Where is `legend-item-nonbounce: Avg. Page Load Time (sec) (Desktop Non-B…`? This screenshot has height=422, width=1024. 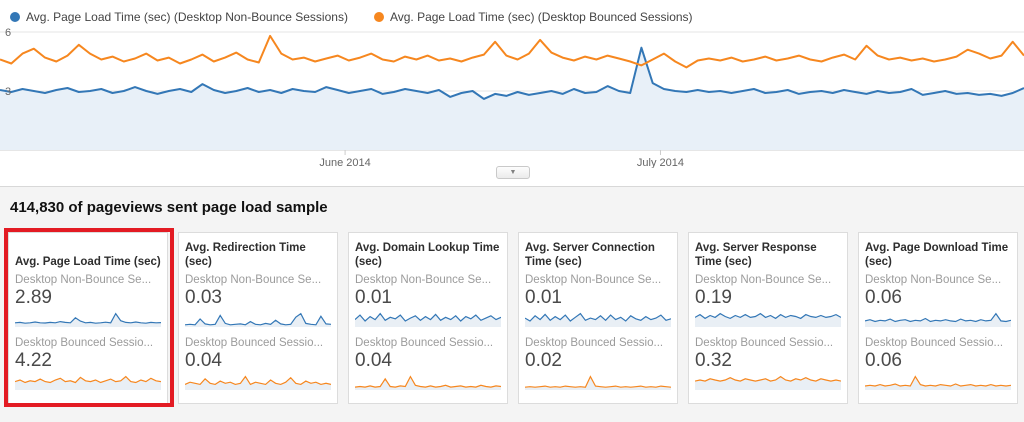 legend-item-nonbounce: Avg. Page Load Time (sec) (Desktop Non-B… is located at coordinates (179, 17).